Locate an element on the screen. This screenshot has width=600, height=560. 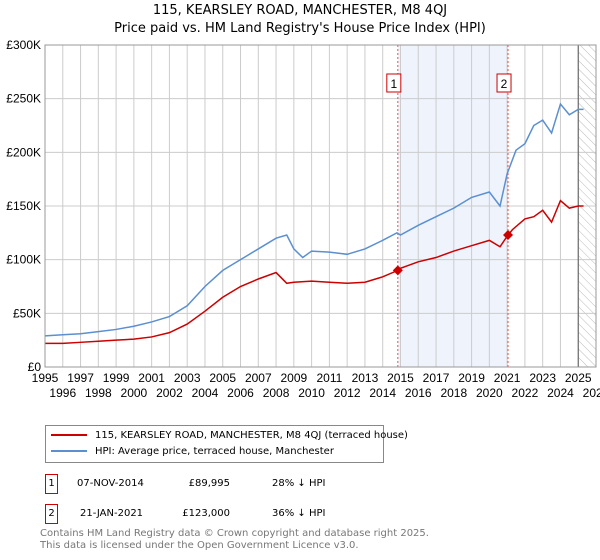
y-tick-label: £300K is located at coordinates (23, 45).